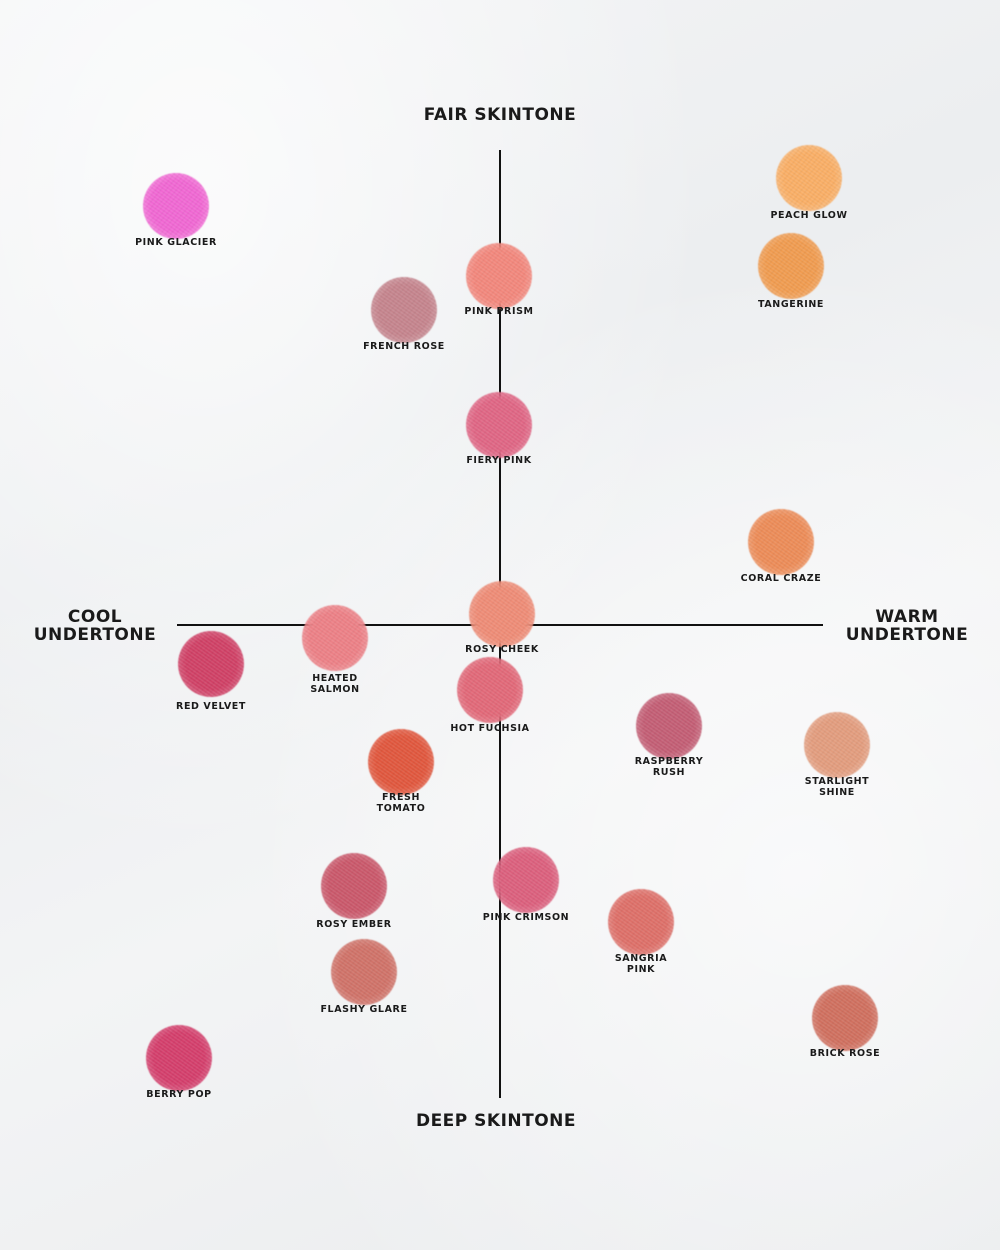 Image resolution: width=1000 pixels, height=1250 pixels. What do you see at coordinates (781, 578) in the screenshot?
I see `shade-label-coral-craze: CORAL CRAZE` at bounding box center [781, 578].